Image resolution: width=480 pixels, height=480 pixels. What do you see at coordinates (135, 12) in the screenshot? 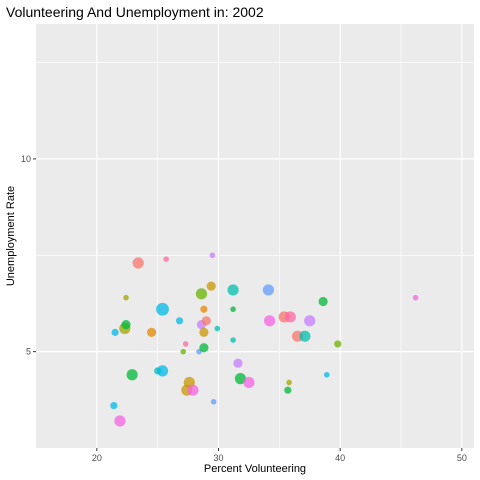
I see `chart-title: Volunteering And Unemployment in: 2002` at bounding box center [135, 12].